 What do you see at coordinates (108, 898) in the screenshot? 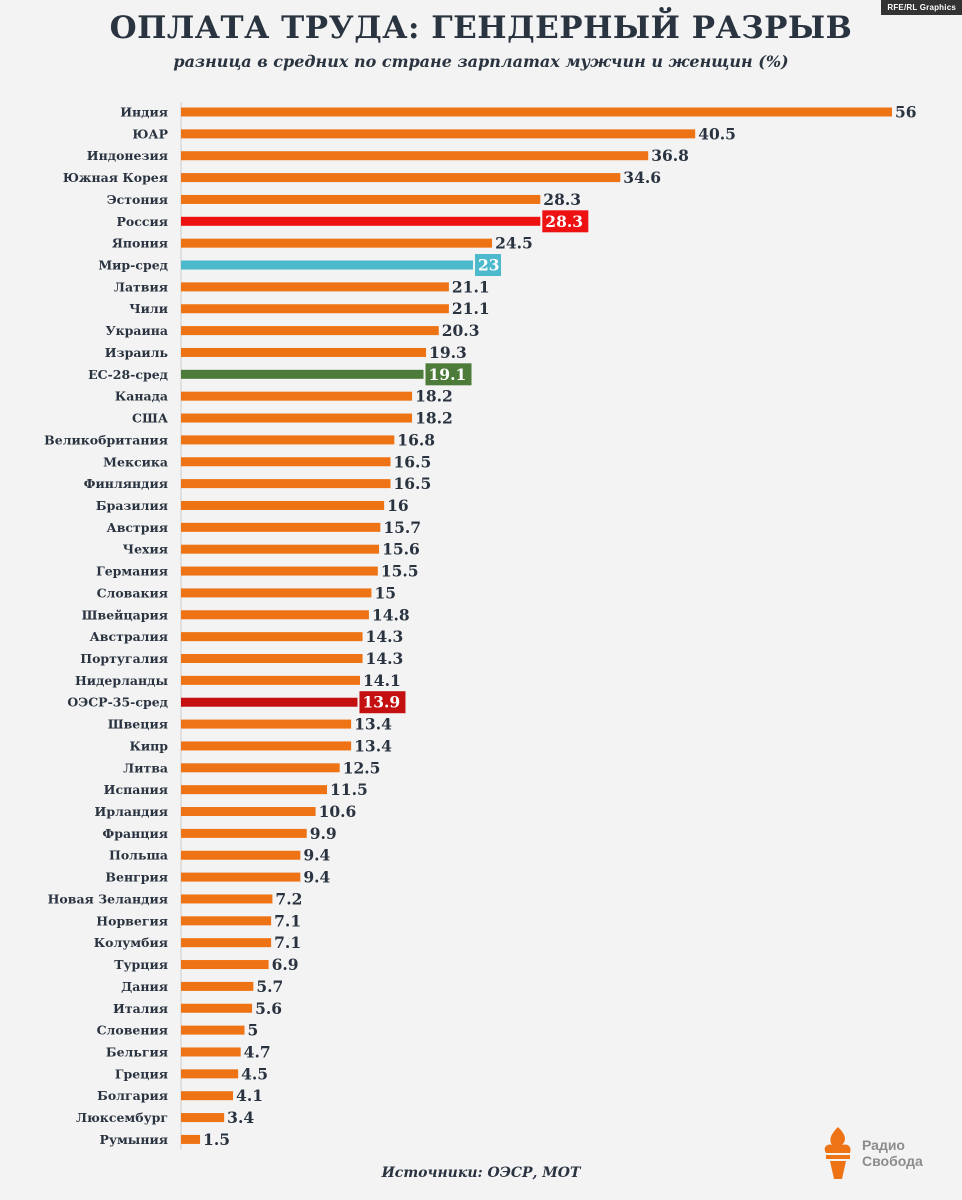
I see `category-label: Новая Зеландия` at bounding box center [108, 898].